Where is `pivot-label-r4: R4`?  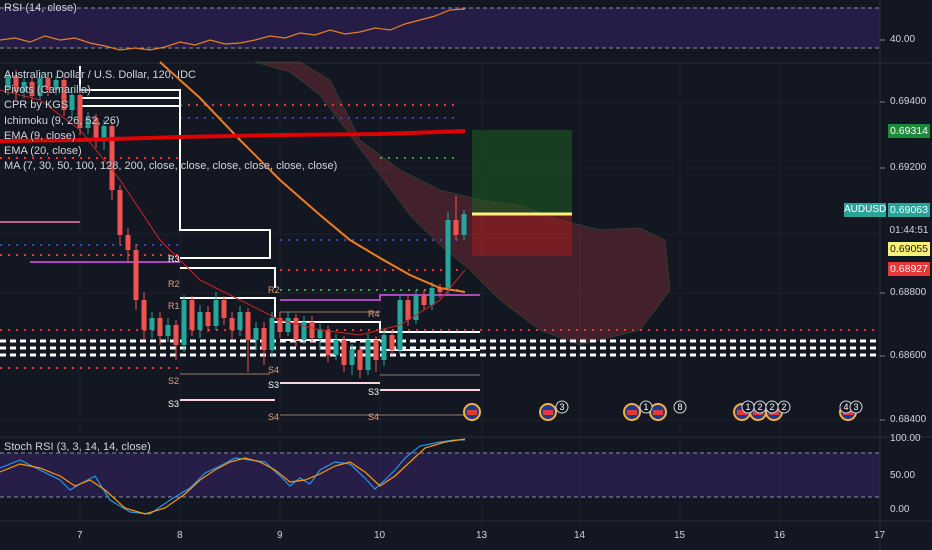 pivot-label-r4: R4 is located at coordinates (374, 314).